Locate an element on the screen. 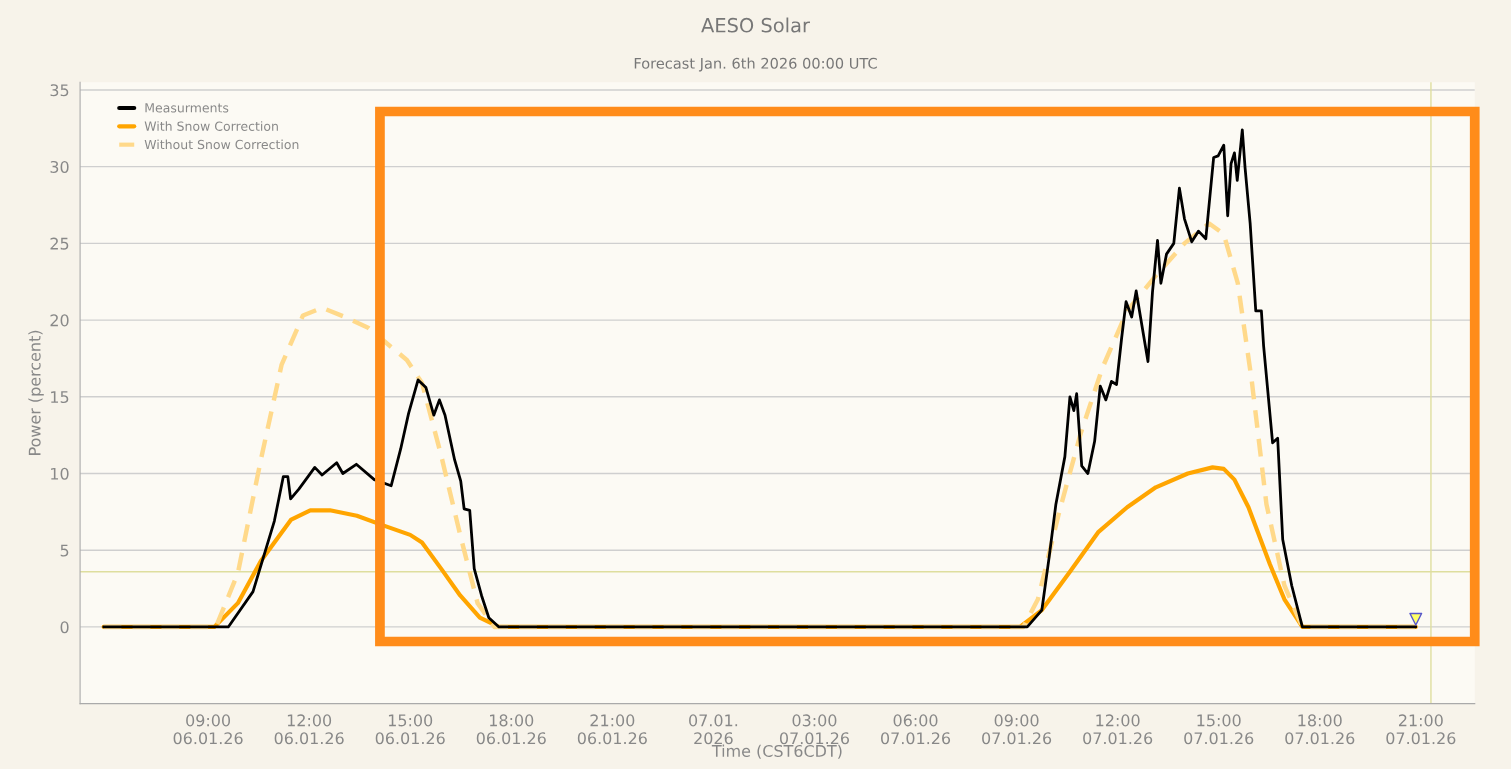  chart-subtitle: Forecast Jan. 6th 2026 00:00 UTC is located at coordinates (755, 64).